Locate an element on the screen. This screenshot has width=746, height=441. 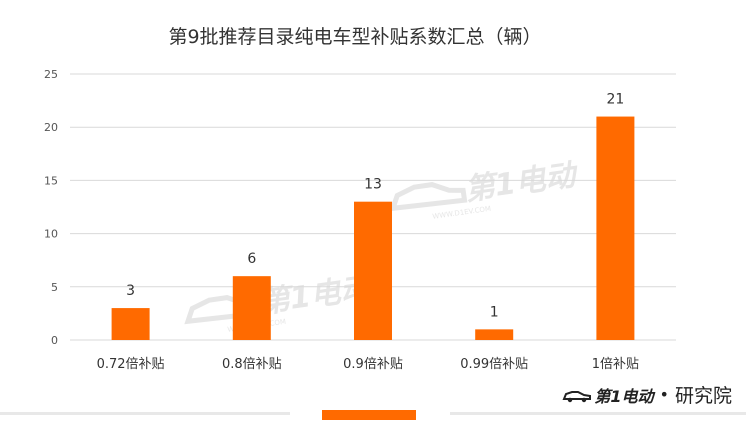
data-label: 6 is located at coordinates (251, 259).